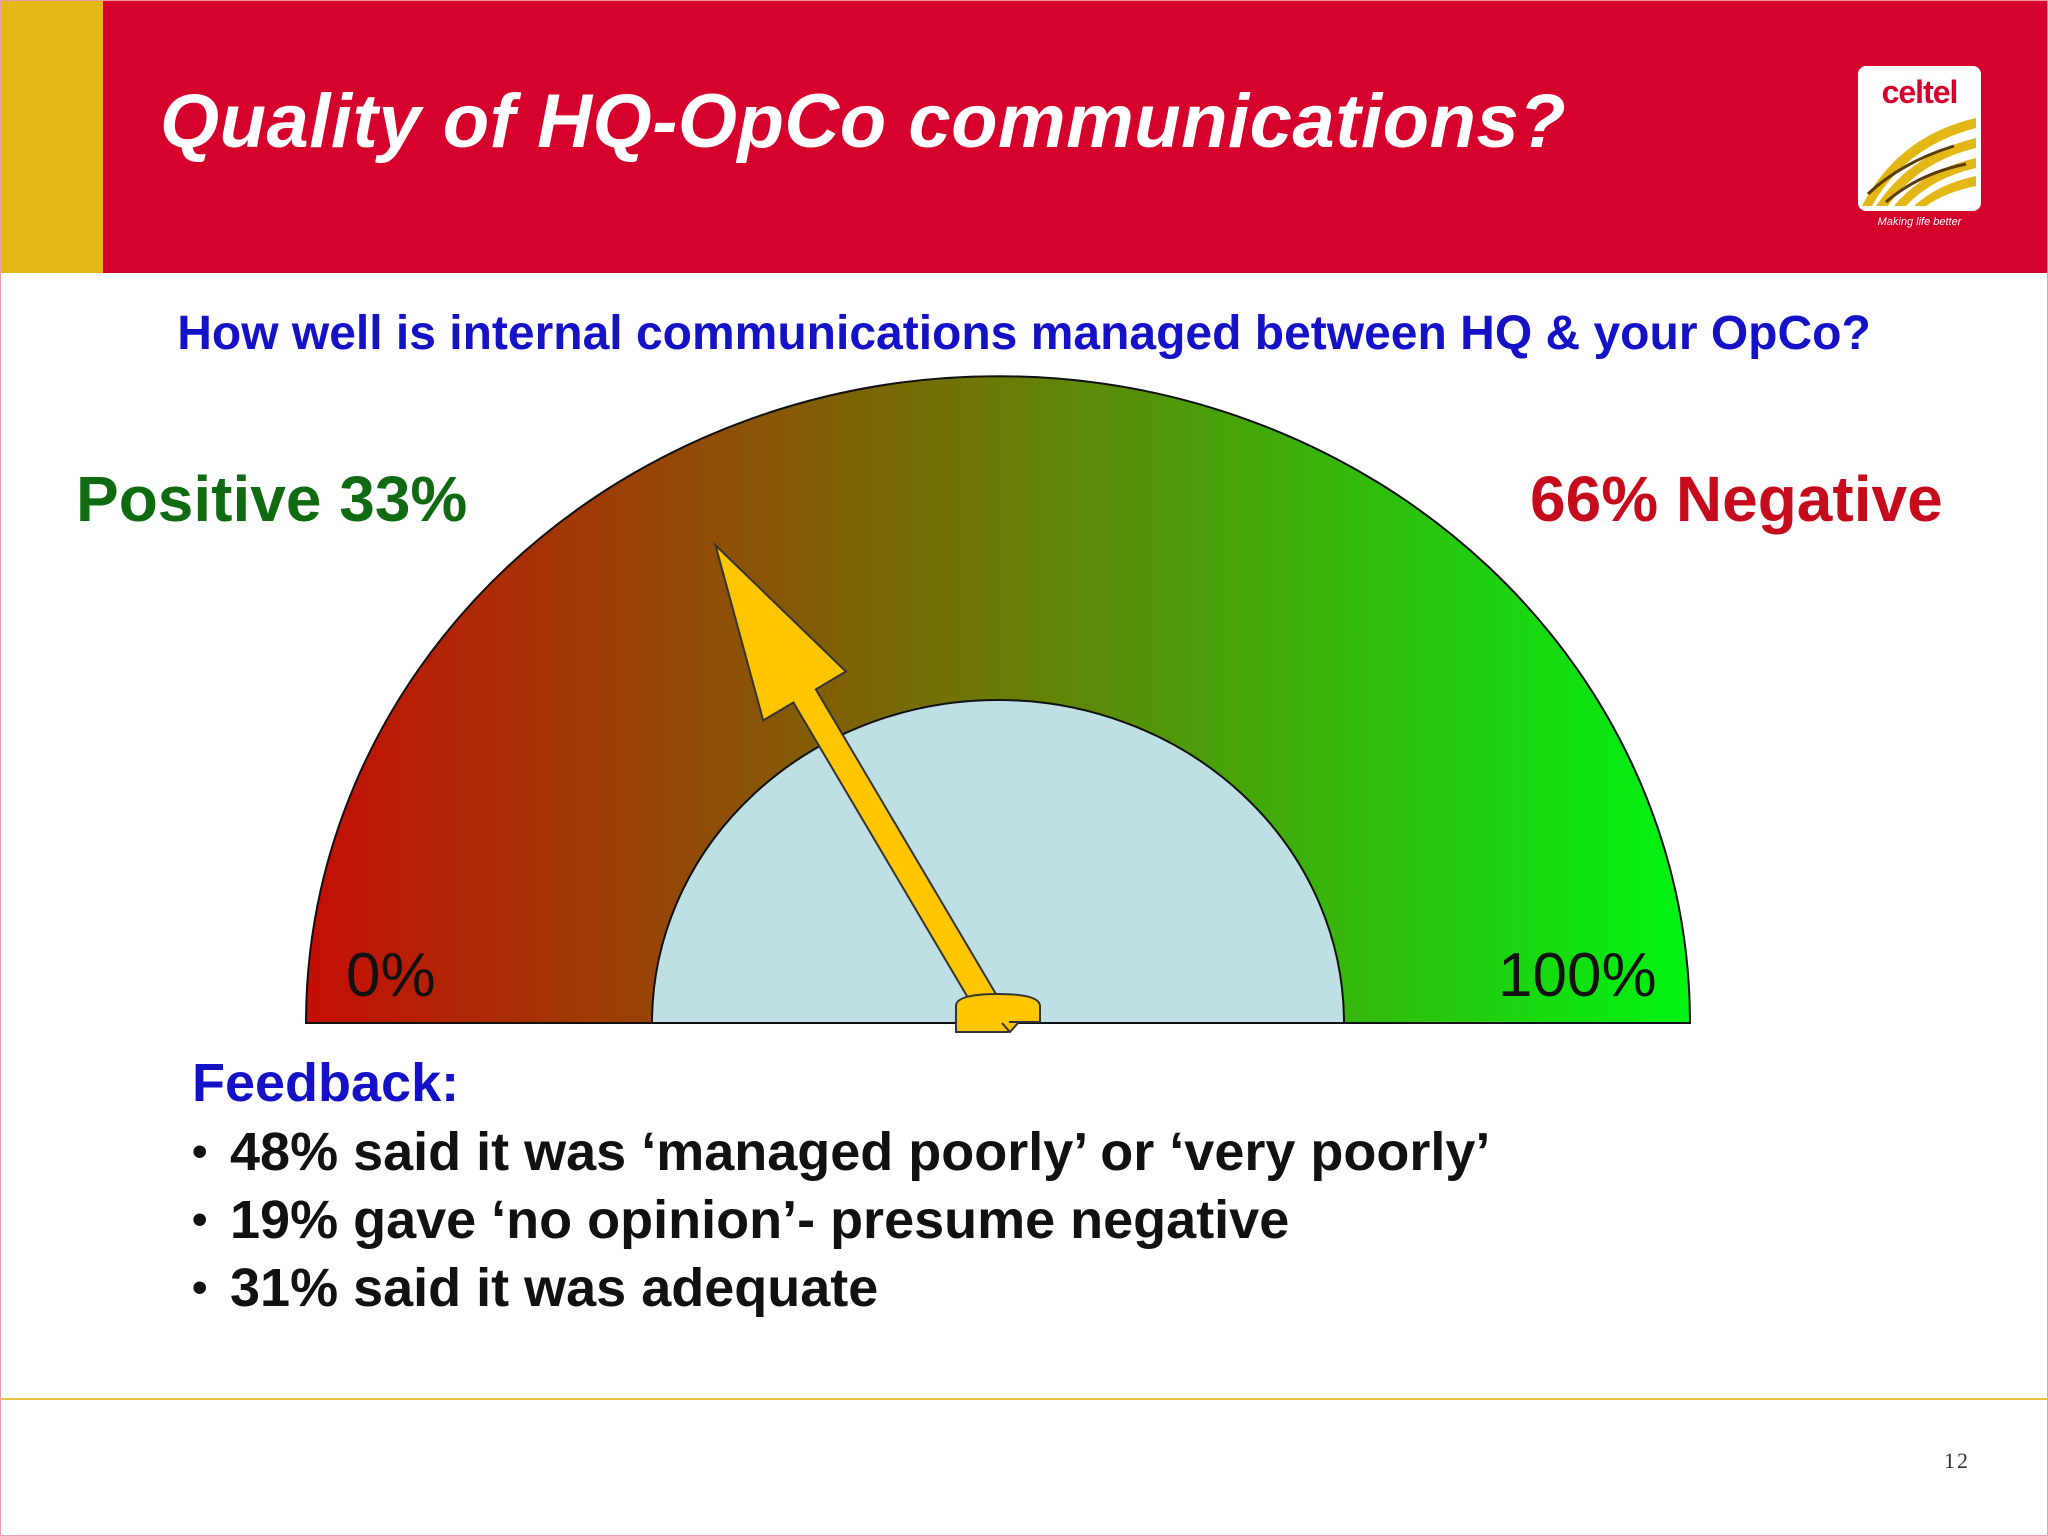 Image resolution: width=2048 pixels, height=1536 pixels. Describe the element at coordinates (1024, 1399) in the screenshot. I see `footer-divider` at that location.